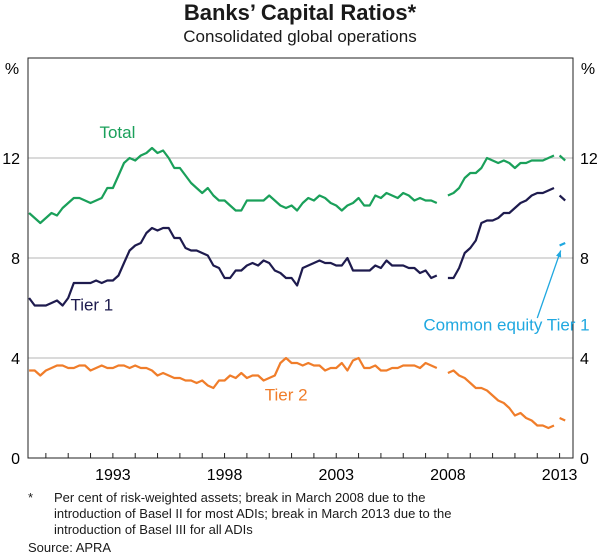  What do you see at coordinates (225, 475) in the screenshot?
I see `x-tick-label: 1998` at bounding box center [225, 475].